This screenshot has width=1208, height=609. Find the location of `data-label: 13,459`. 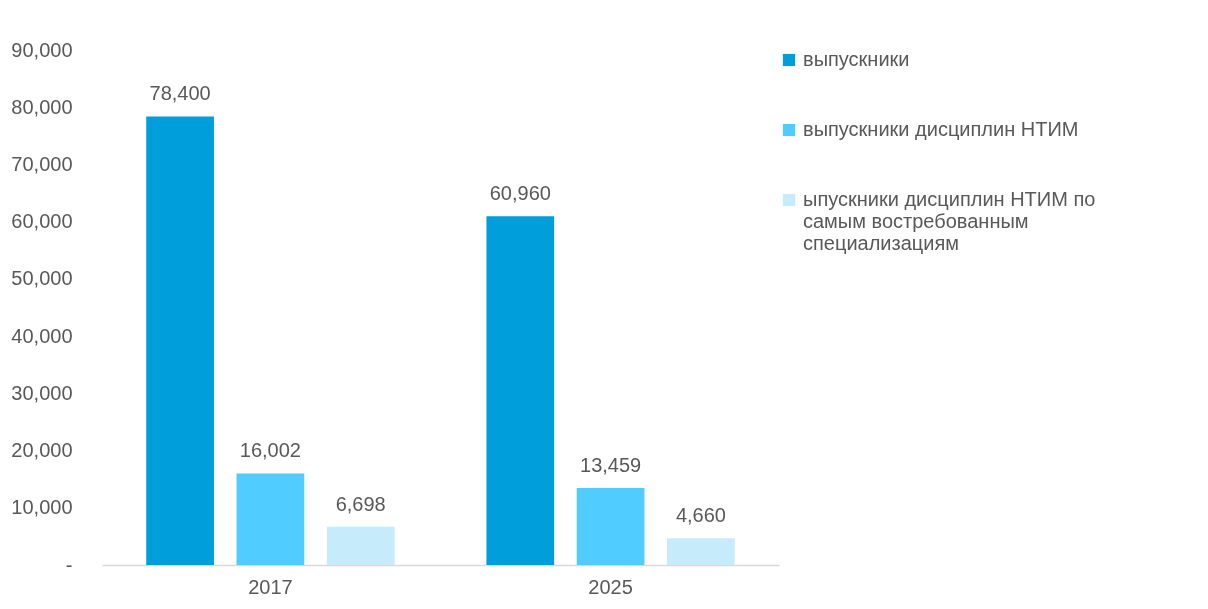

data-label: 13,459 is located at coordinates (611, 464).